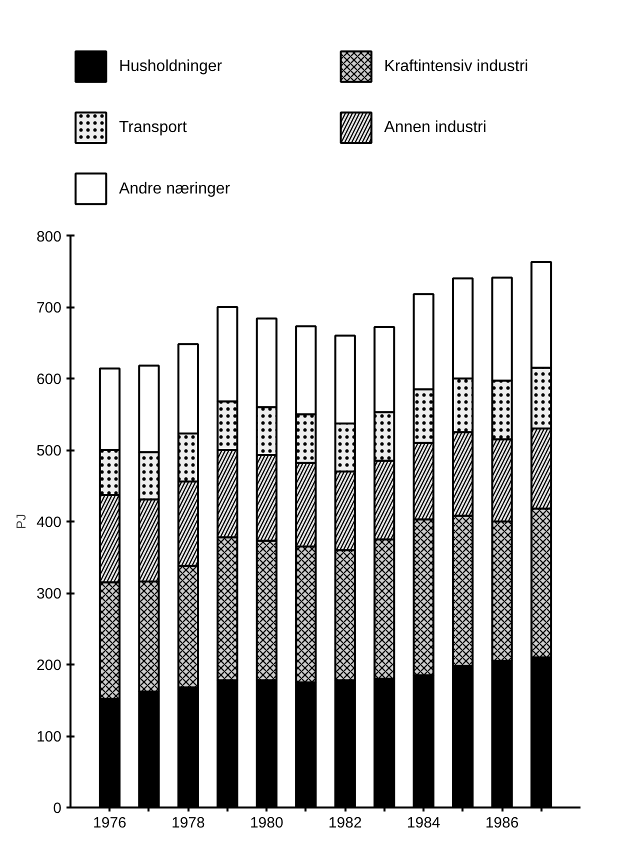  I want to click on y-tick-label: 800, so click(49, 237).